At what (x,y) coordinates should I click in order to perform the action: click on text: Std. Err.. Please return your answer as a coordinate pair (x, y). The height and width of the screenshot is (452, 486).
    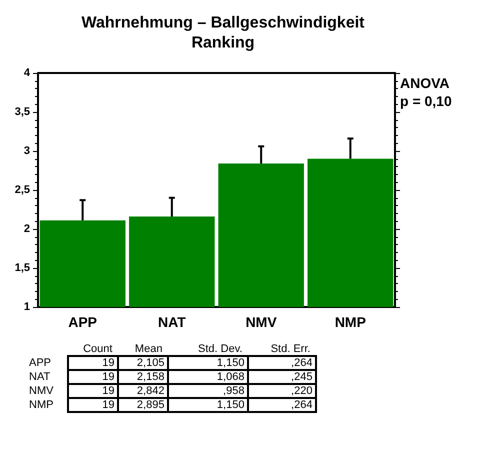
    Looking at the image, I should click on (291, 349).